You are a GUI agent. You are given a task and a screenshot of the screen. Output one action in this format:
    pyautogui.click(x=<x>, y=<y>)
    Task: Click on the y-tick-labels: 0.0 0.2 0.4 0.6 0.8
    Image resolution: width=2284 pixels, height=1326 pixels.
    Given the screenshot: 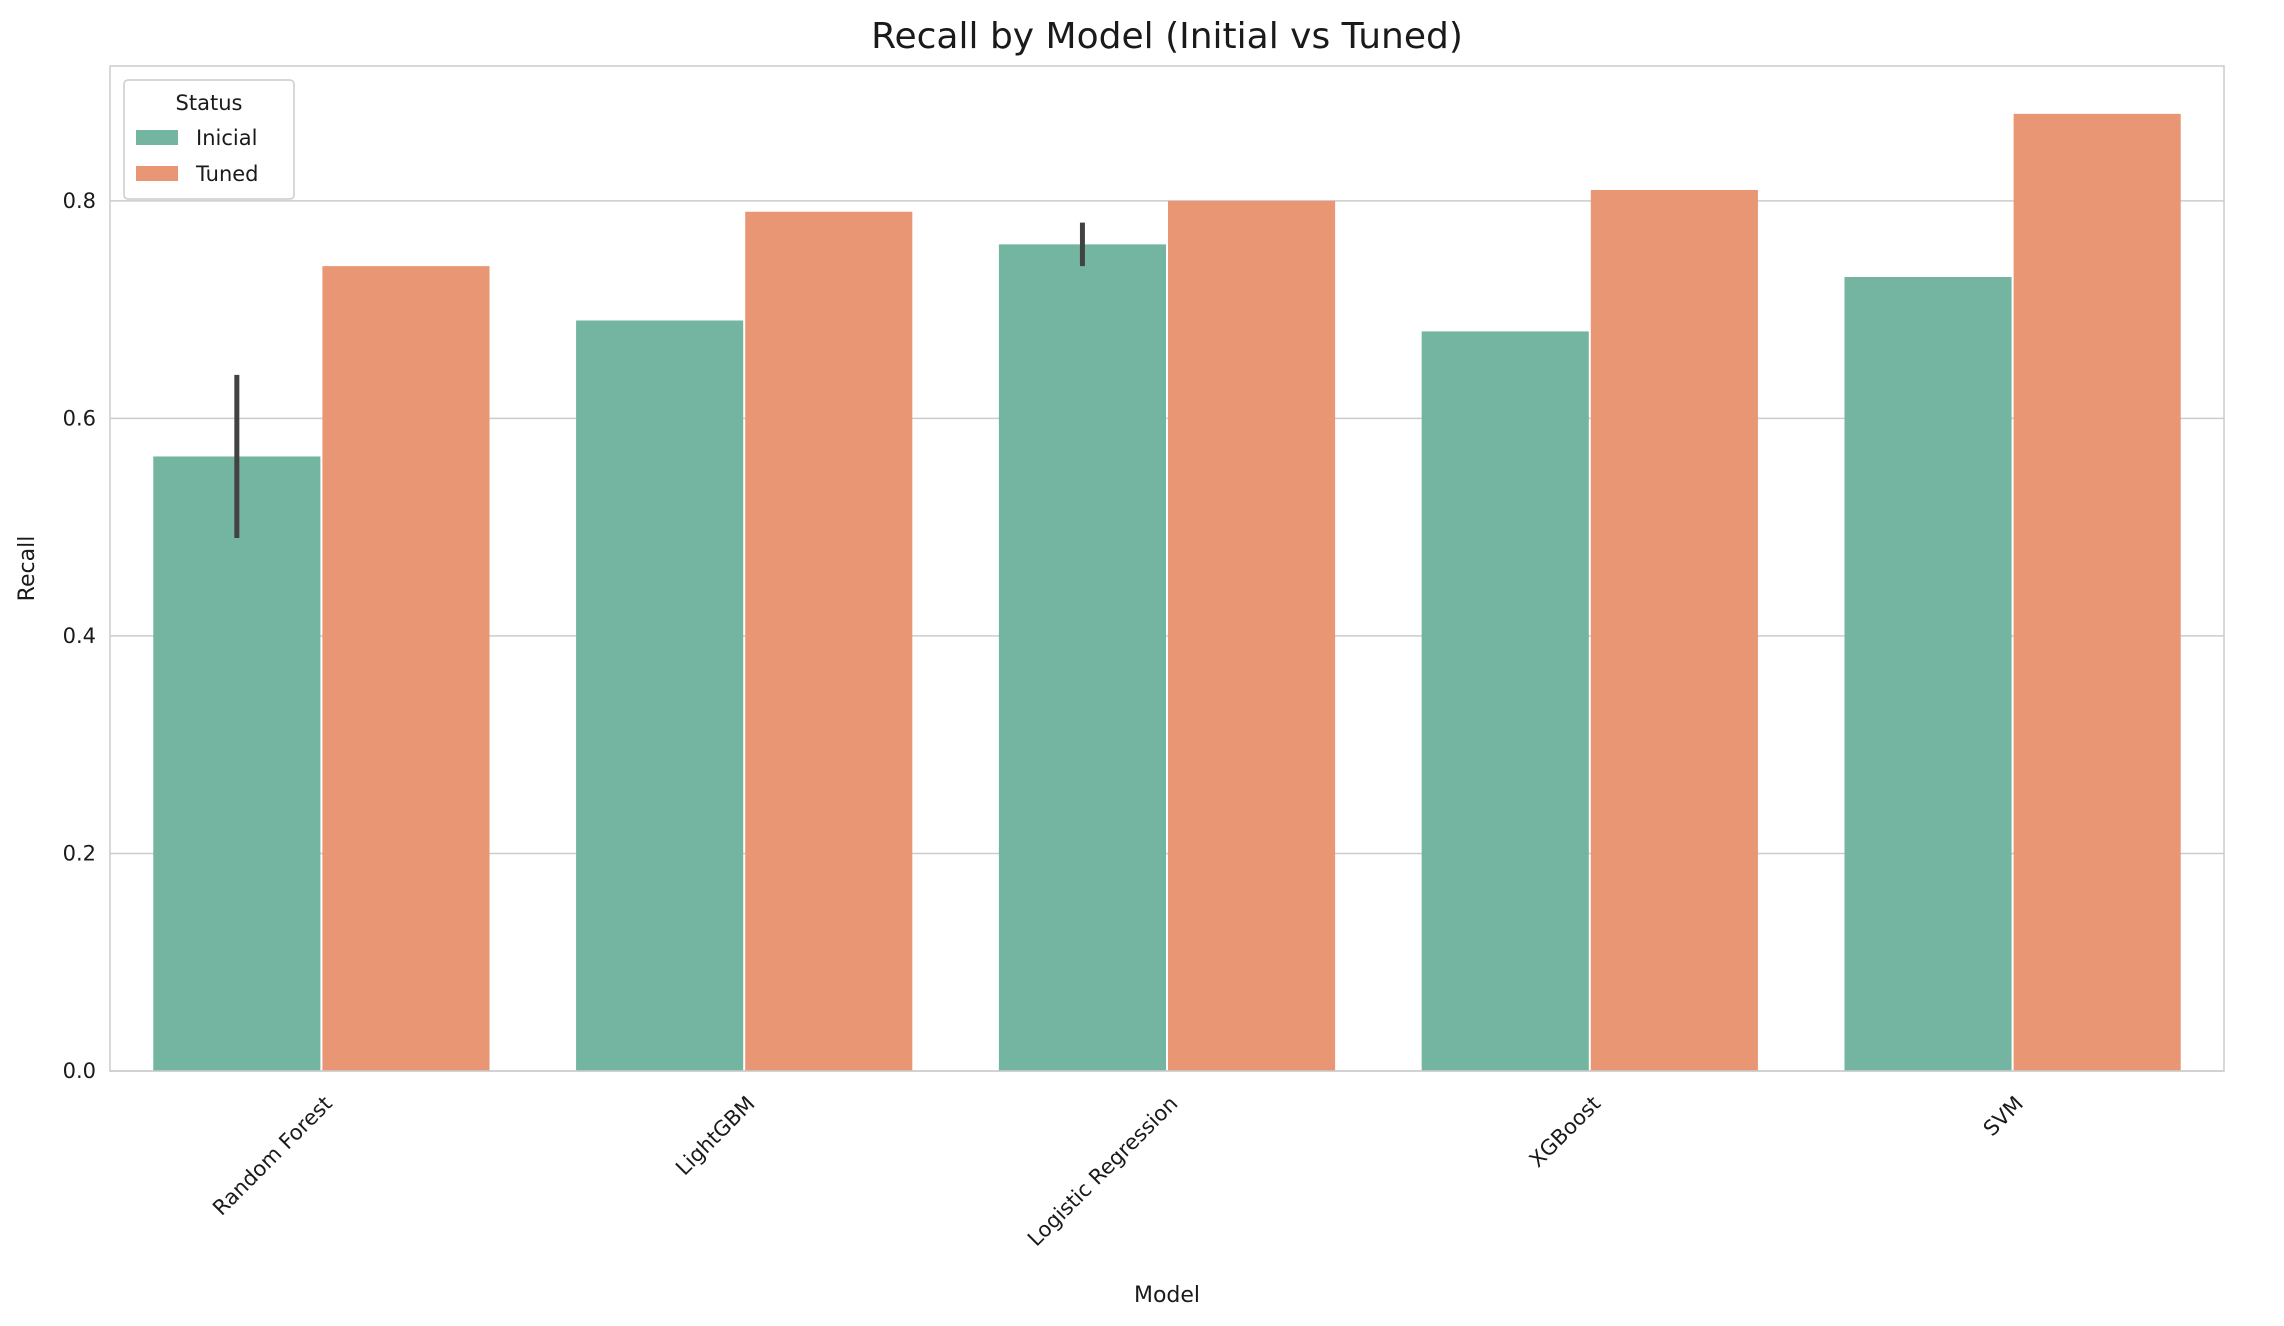 What is the action you would take?
    pyautogui.click(x=79, y=636)
    